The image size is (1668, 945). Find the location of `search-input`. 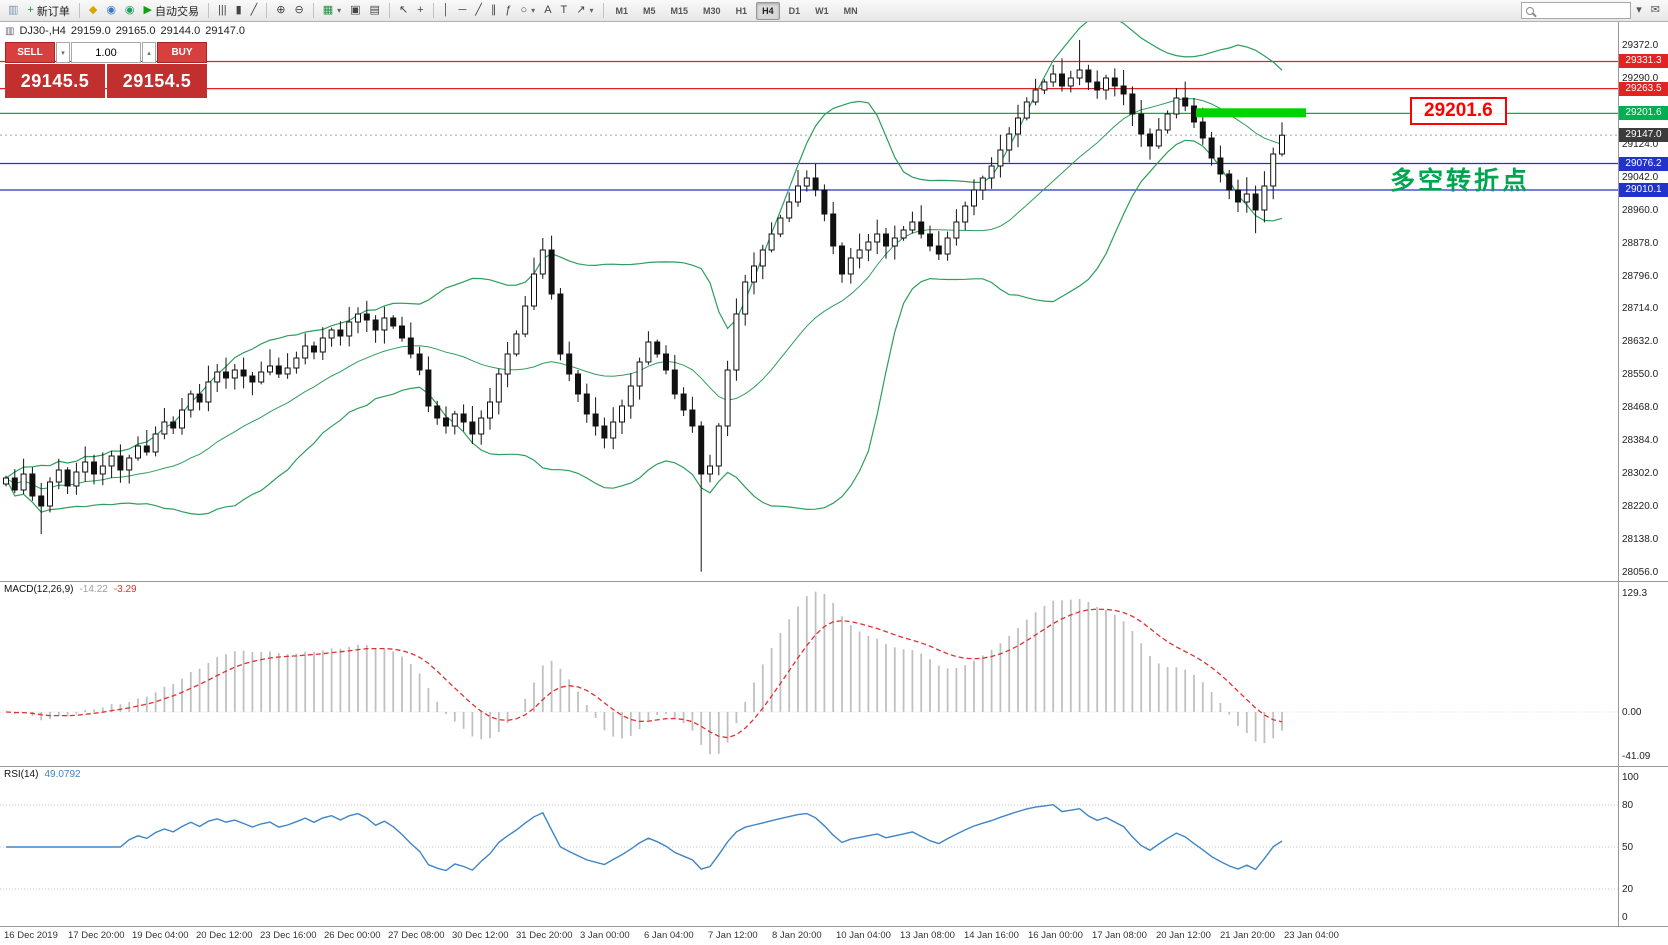

search-input is located at coordinates (1578, 10).